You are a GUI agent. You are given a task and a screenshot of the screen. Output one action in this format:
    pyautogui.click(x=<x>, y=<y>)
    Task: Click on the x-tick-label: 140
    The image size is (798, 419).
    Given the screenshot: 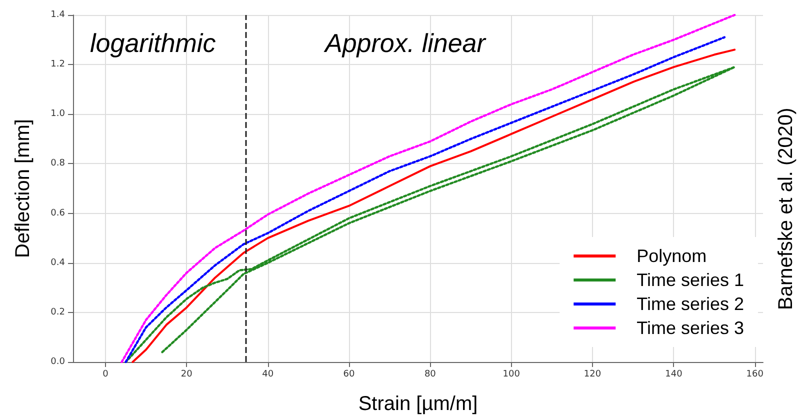 What is the action you would take?
    pyautogui.click(x=674, y=375)
    